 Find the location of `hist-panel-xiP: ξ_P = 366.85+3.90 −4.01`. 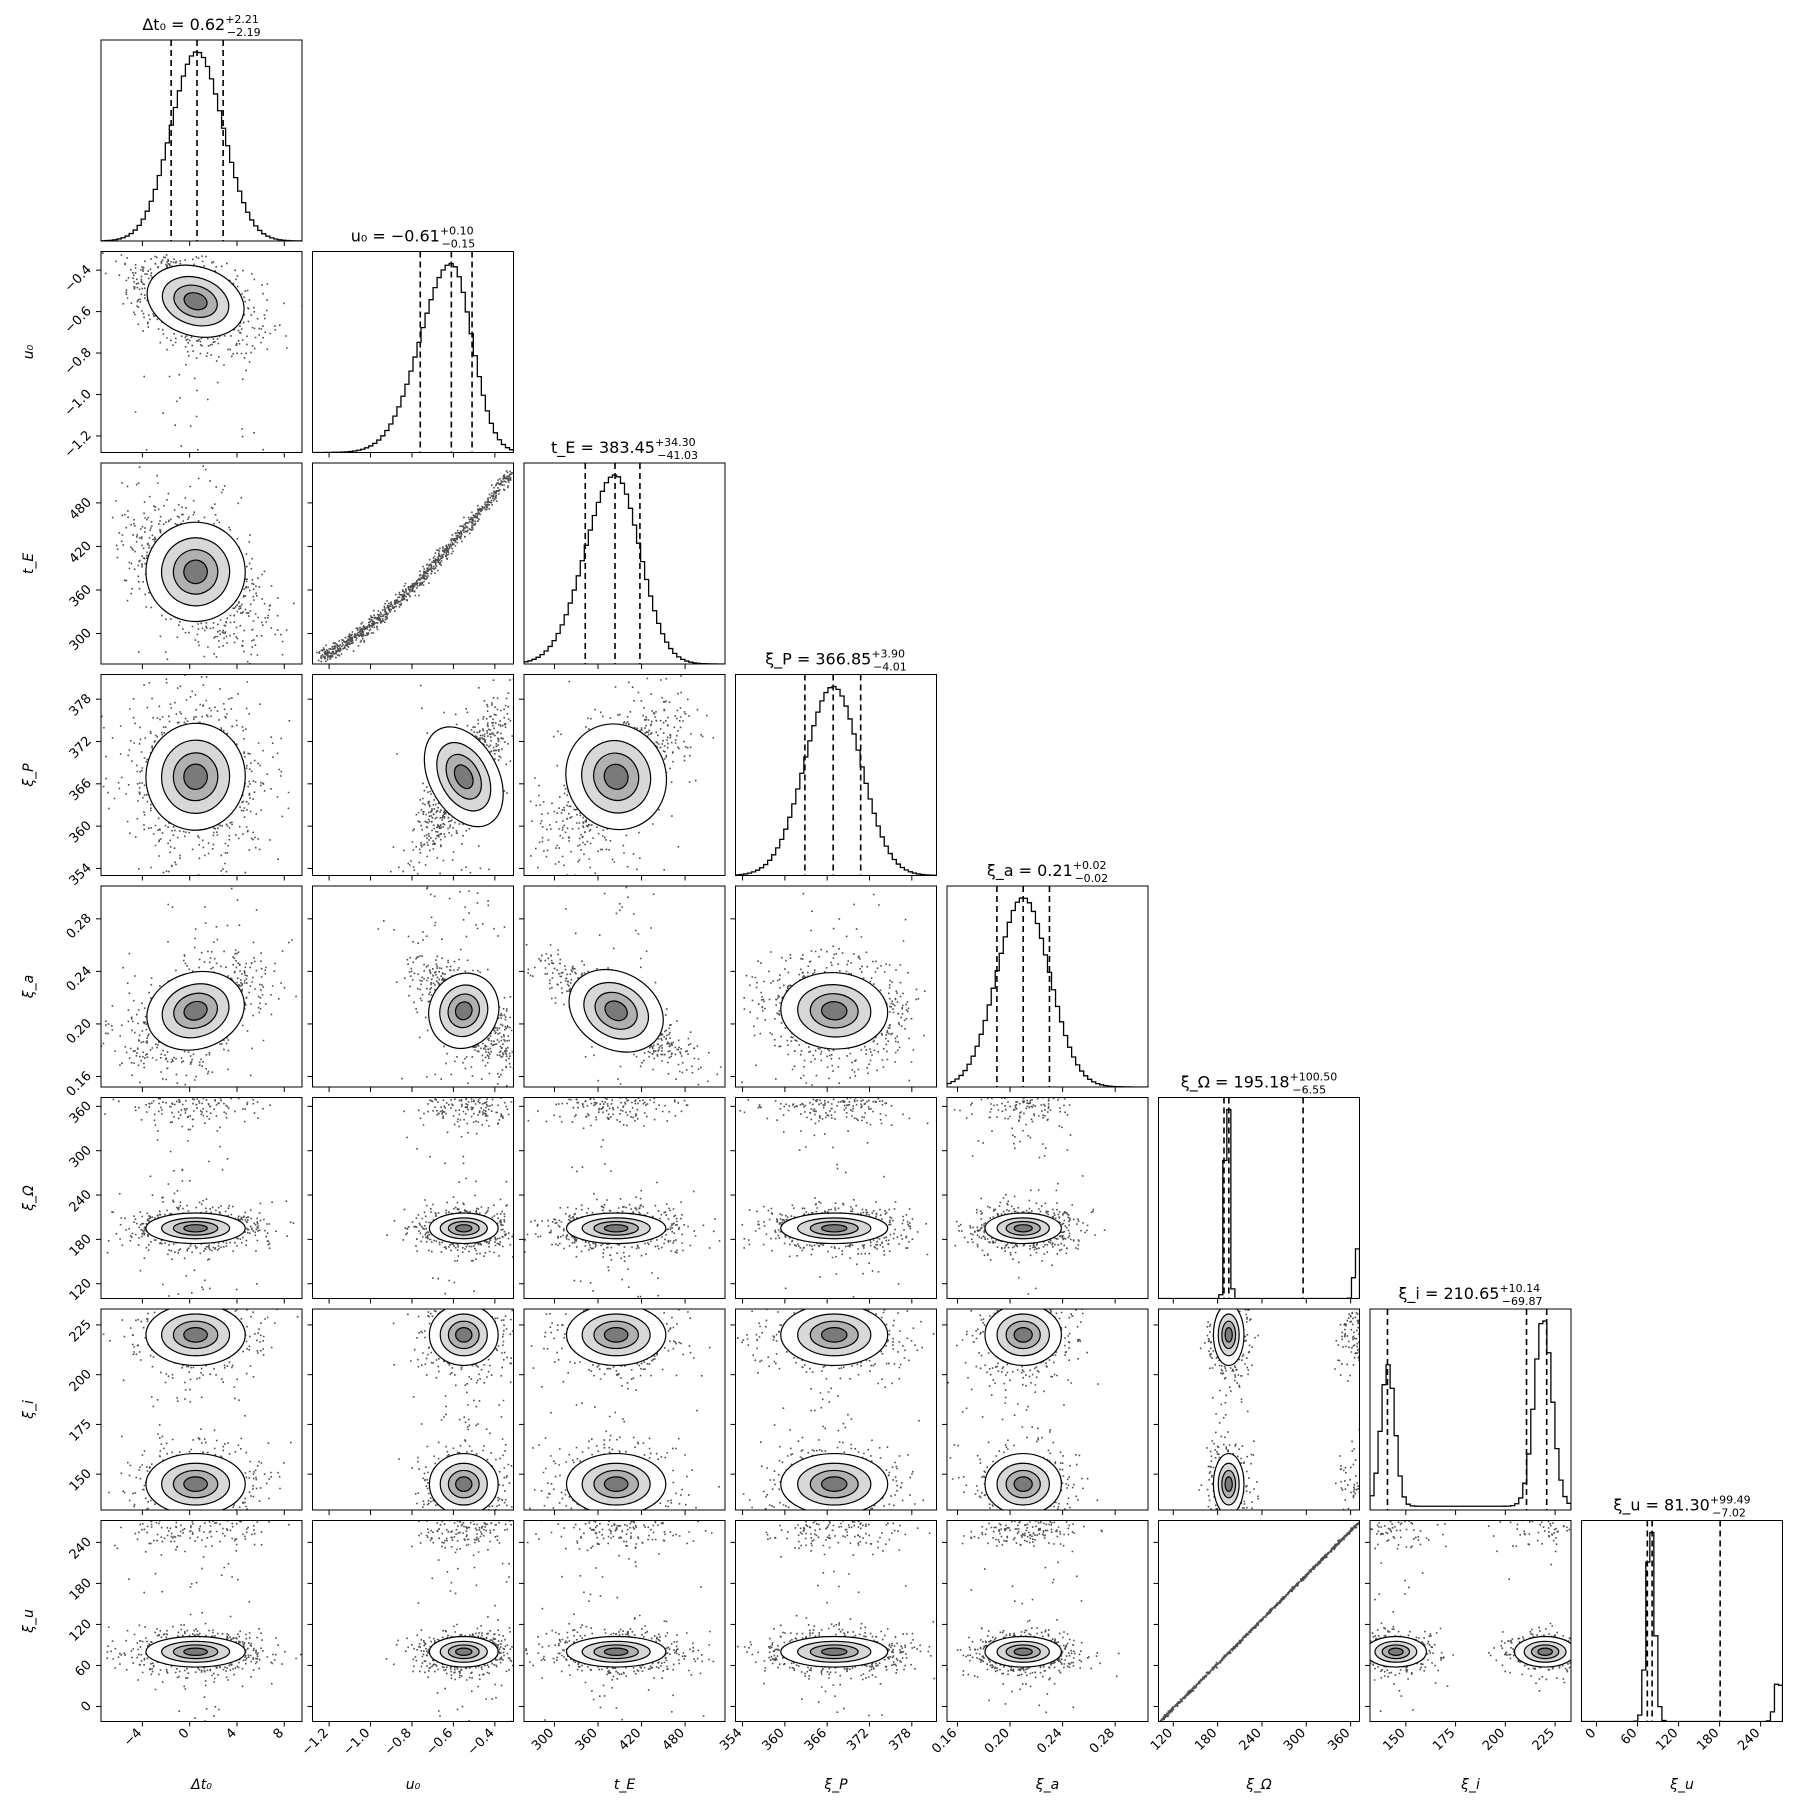

hist-panel-xiP: ξ_P = 366.85+3.90 −4.01 is located at coordinates (836, 764).